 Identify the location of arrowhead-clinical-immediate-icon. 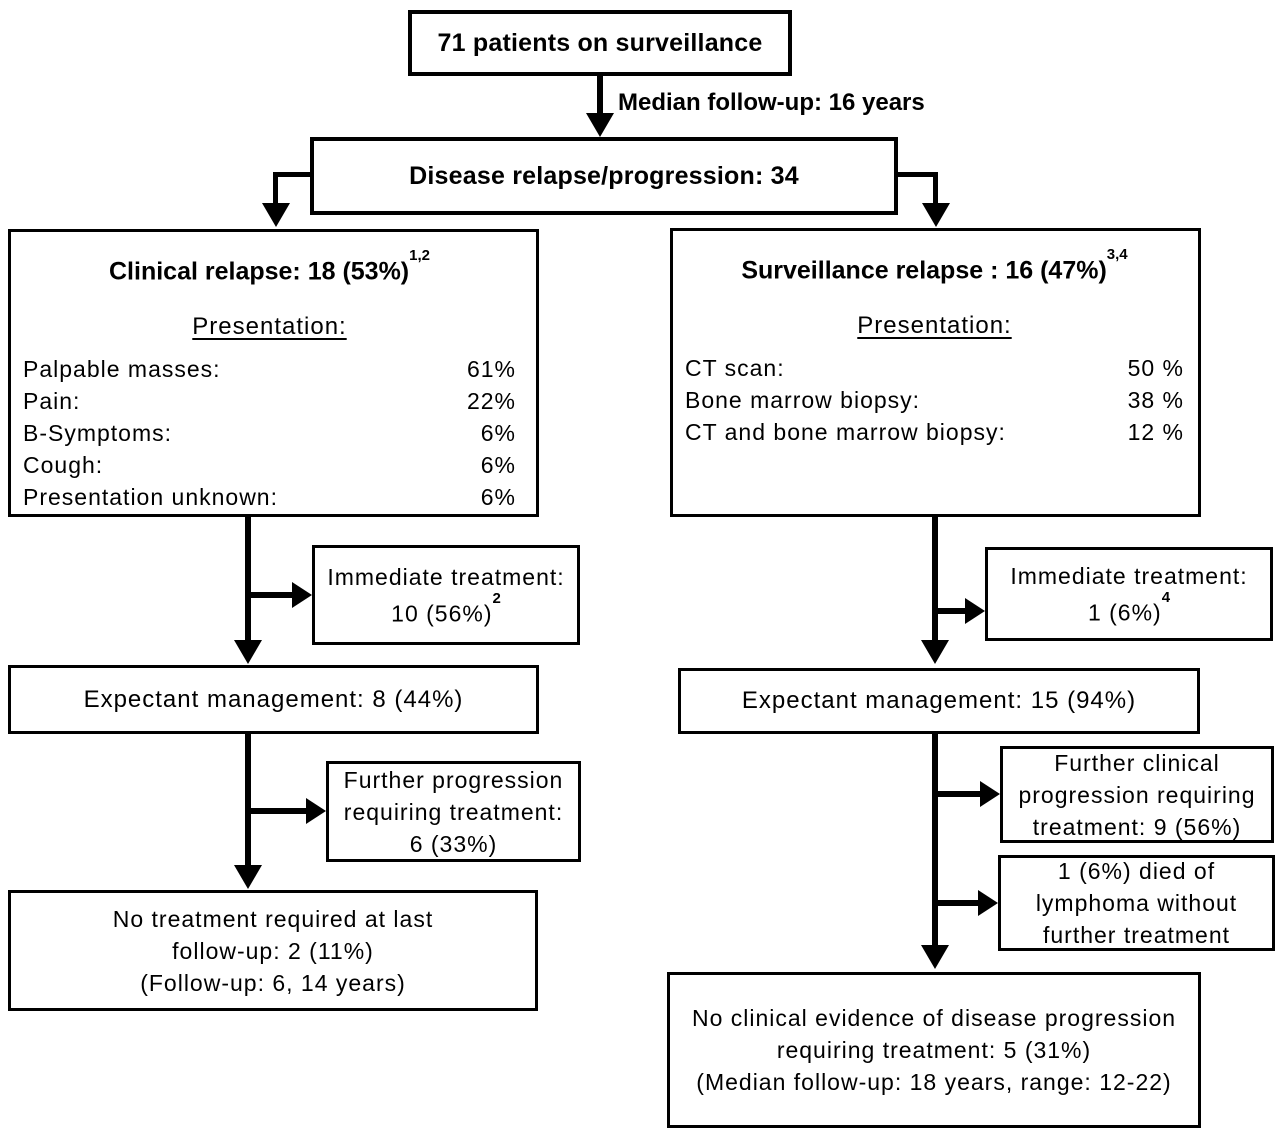
(302, 595).